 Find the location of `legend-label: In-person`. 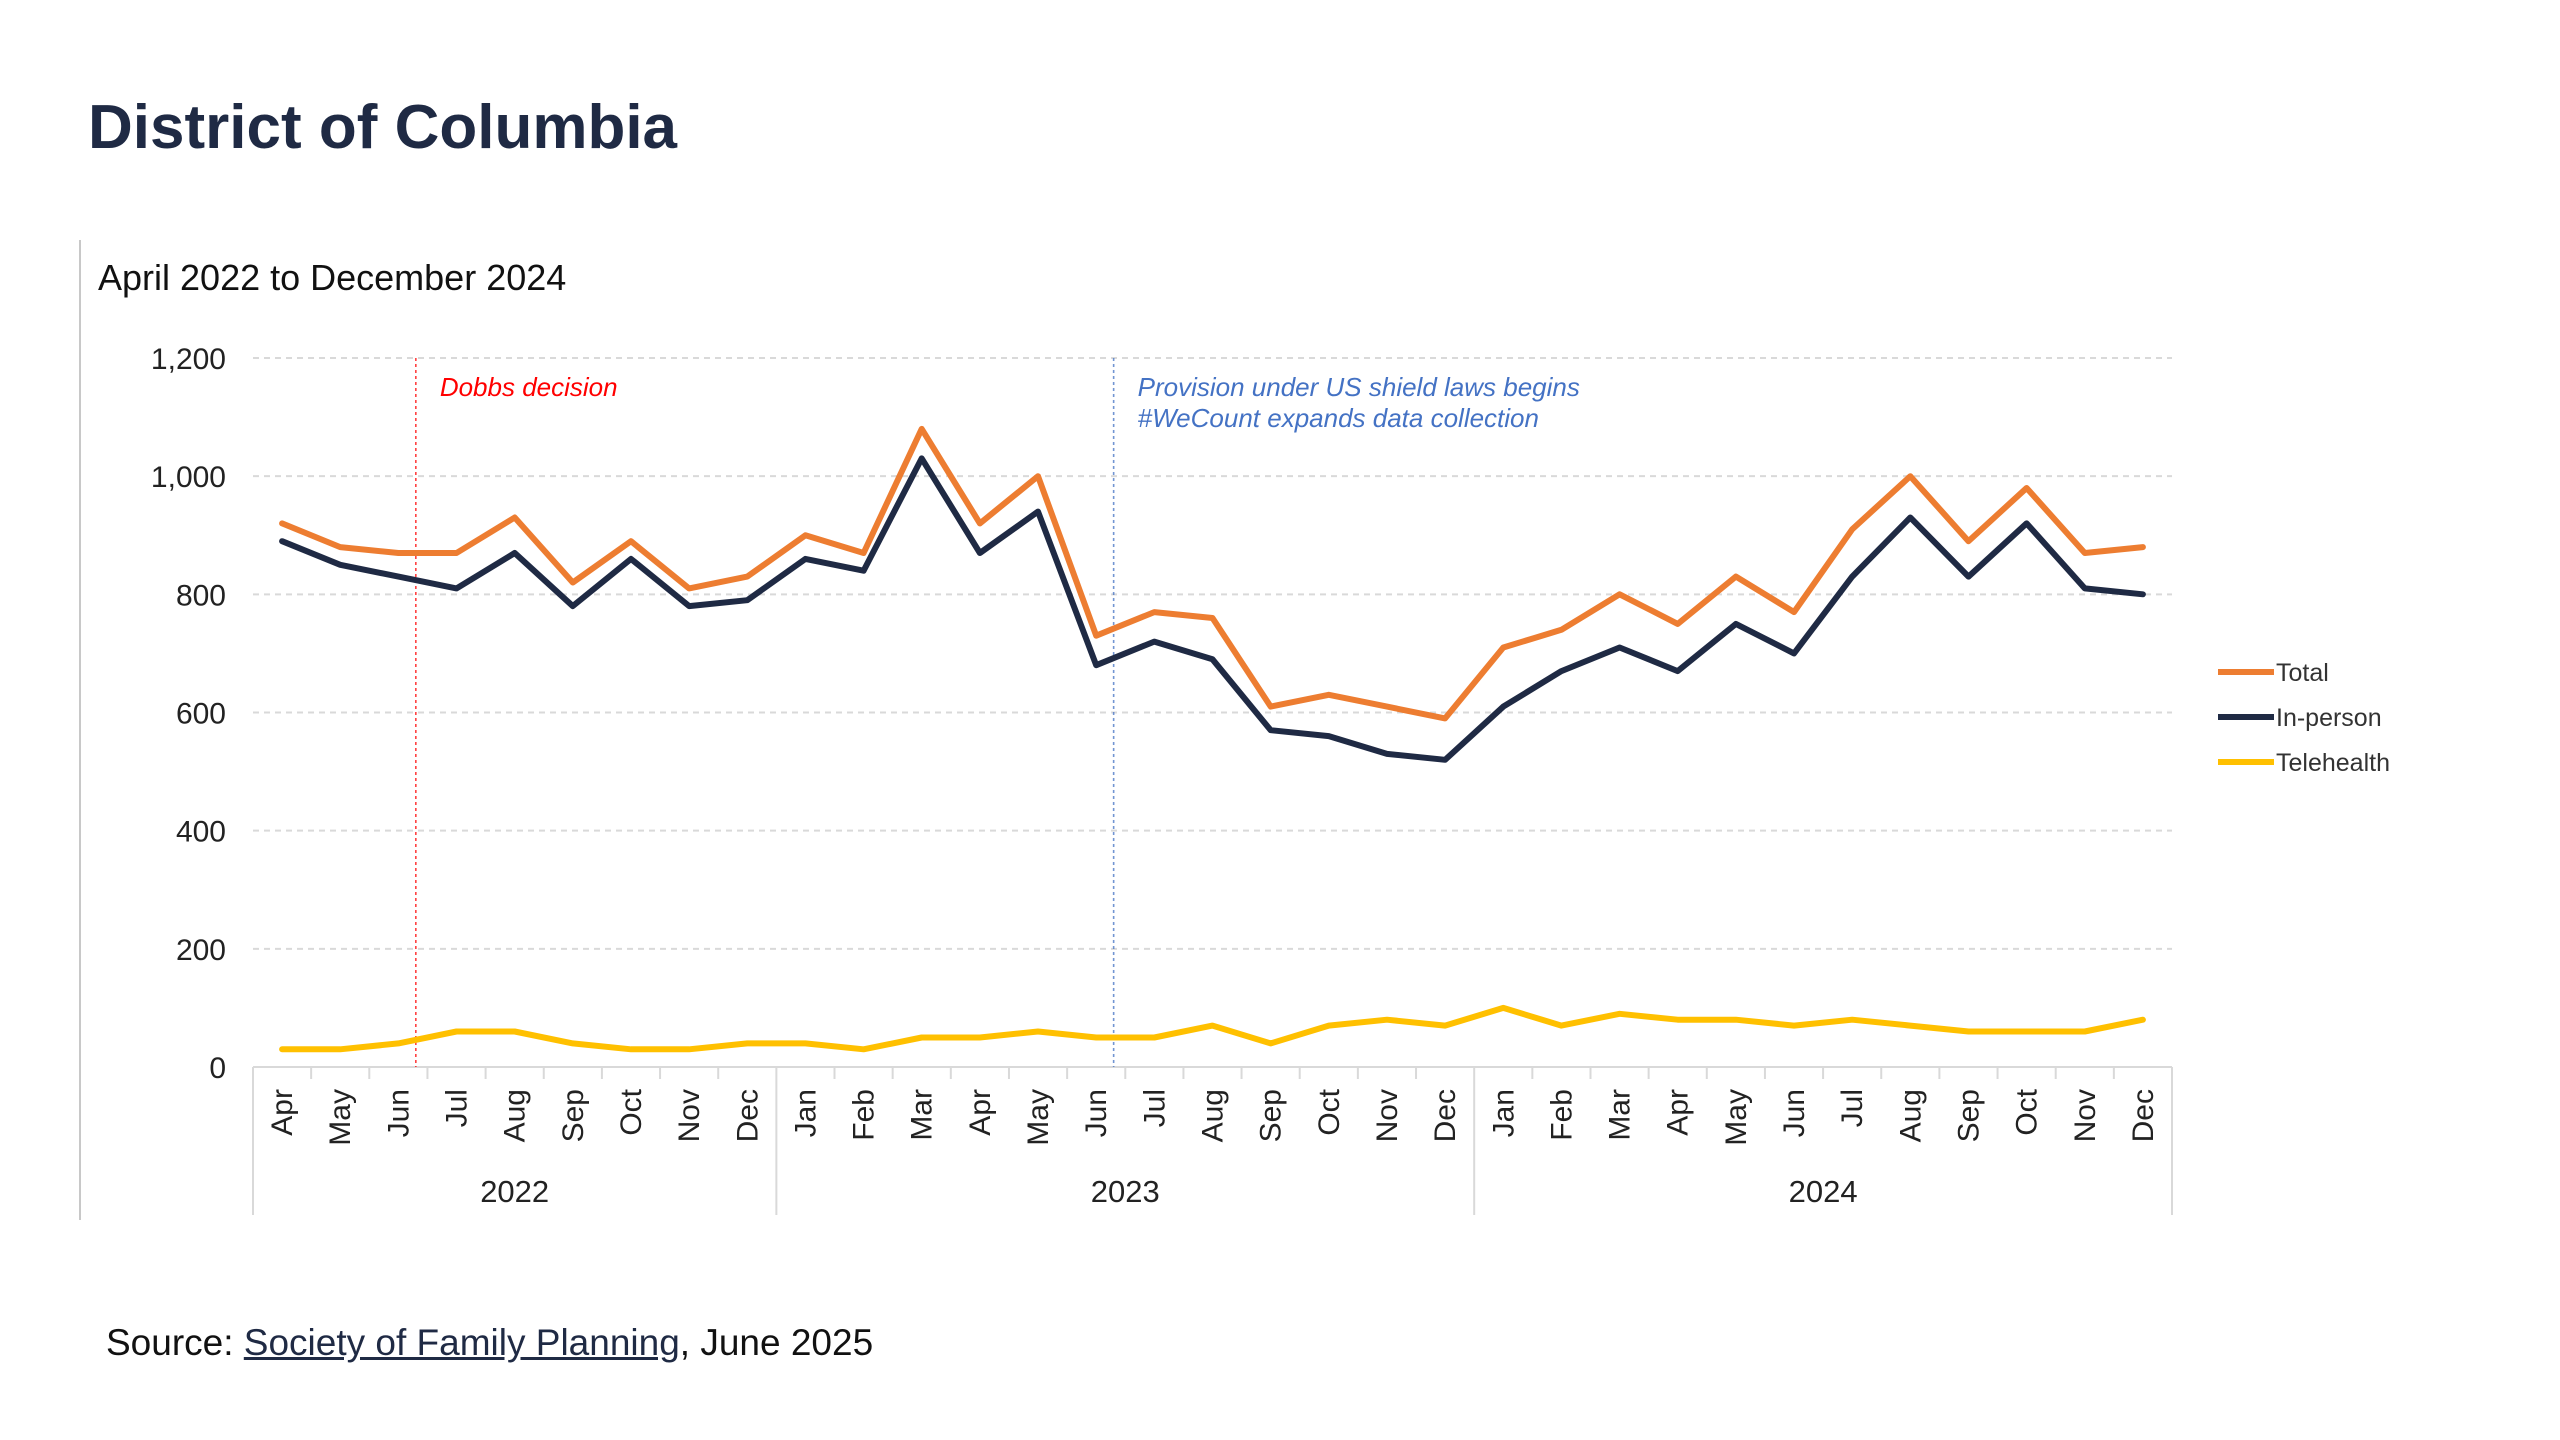

legend-label: In-person is located at coordinates (2329, 718).